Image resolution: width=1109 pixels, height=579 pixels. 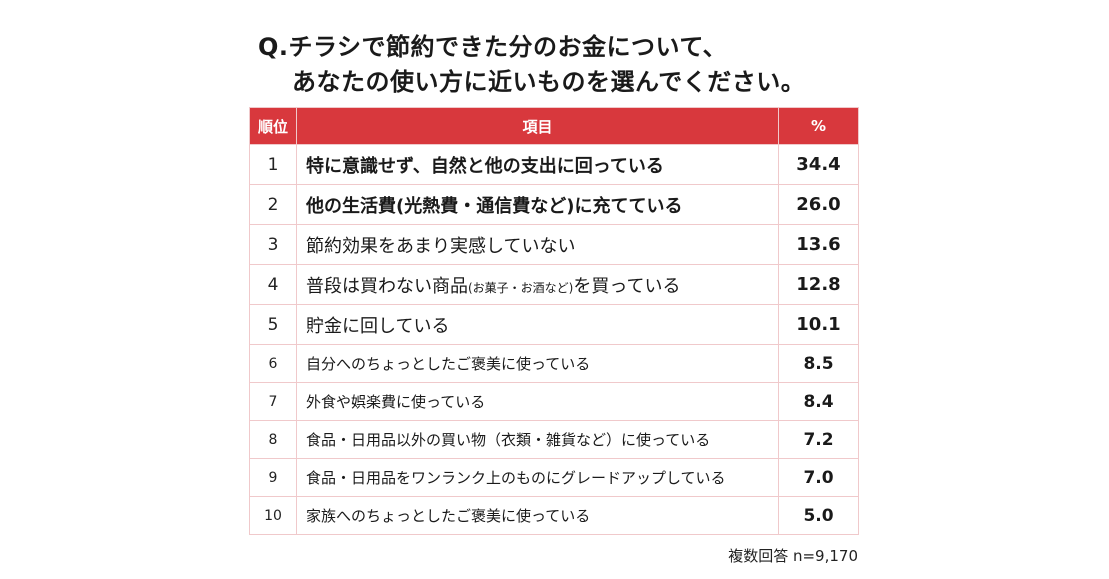 I want to click on item-cell: 普段は買わない商品(お菓子・お酒など)を買っている, so click(x=537, y=284).